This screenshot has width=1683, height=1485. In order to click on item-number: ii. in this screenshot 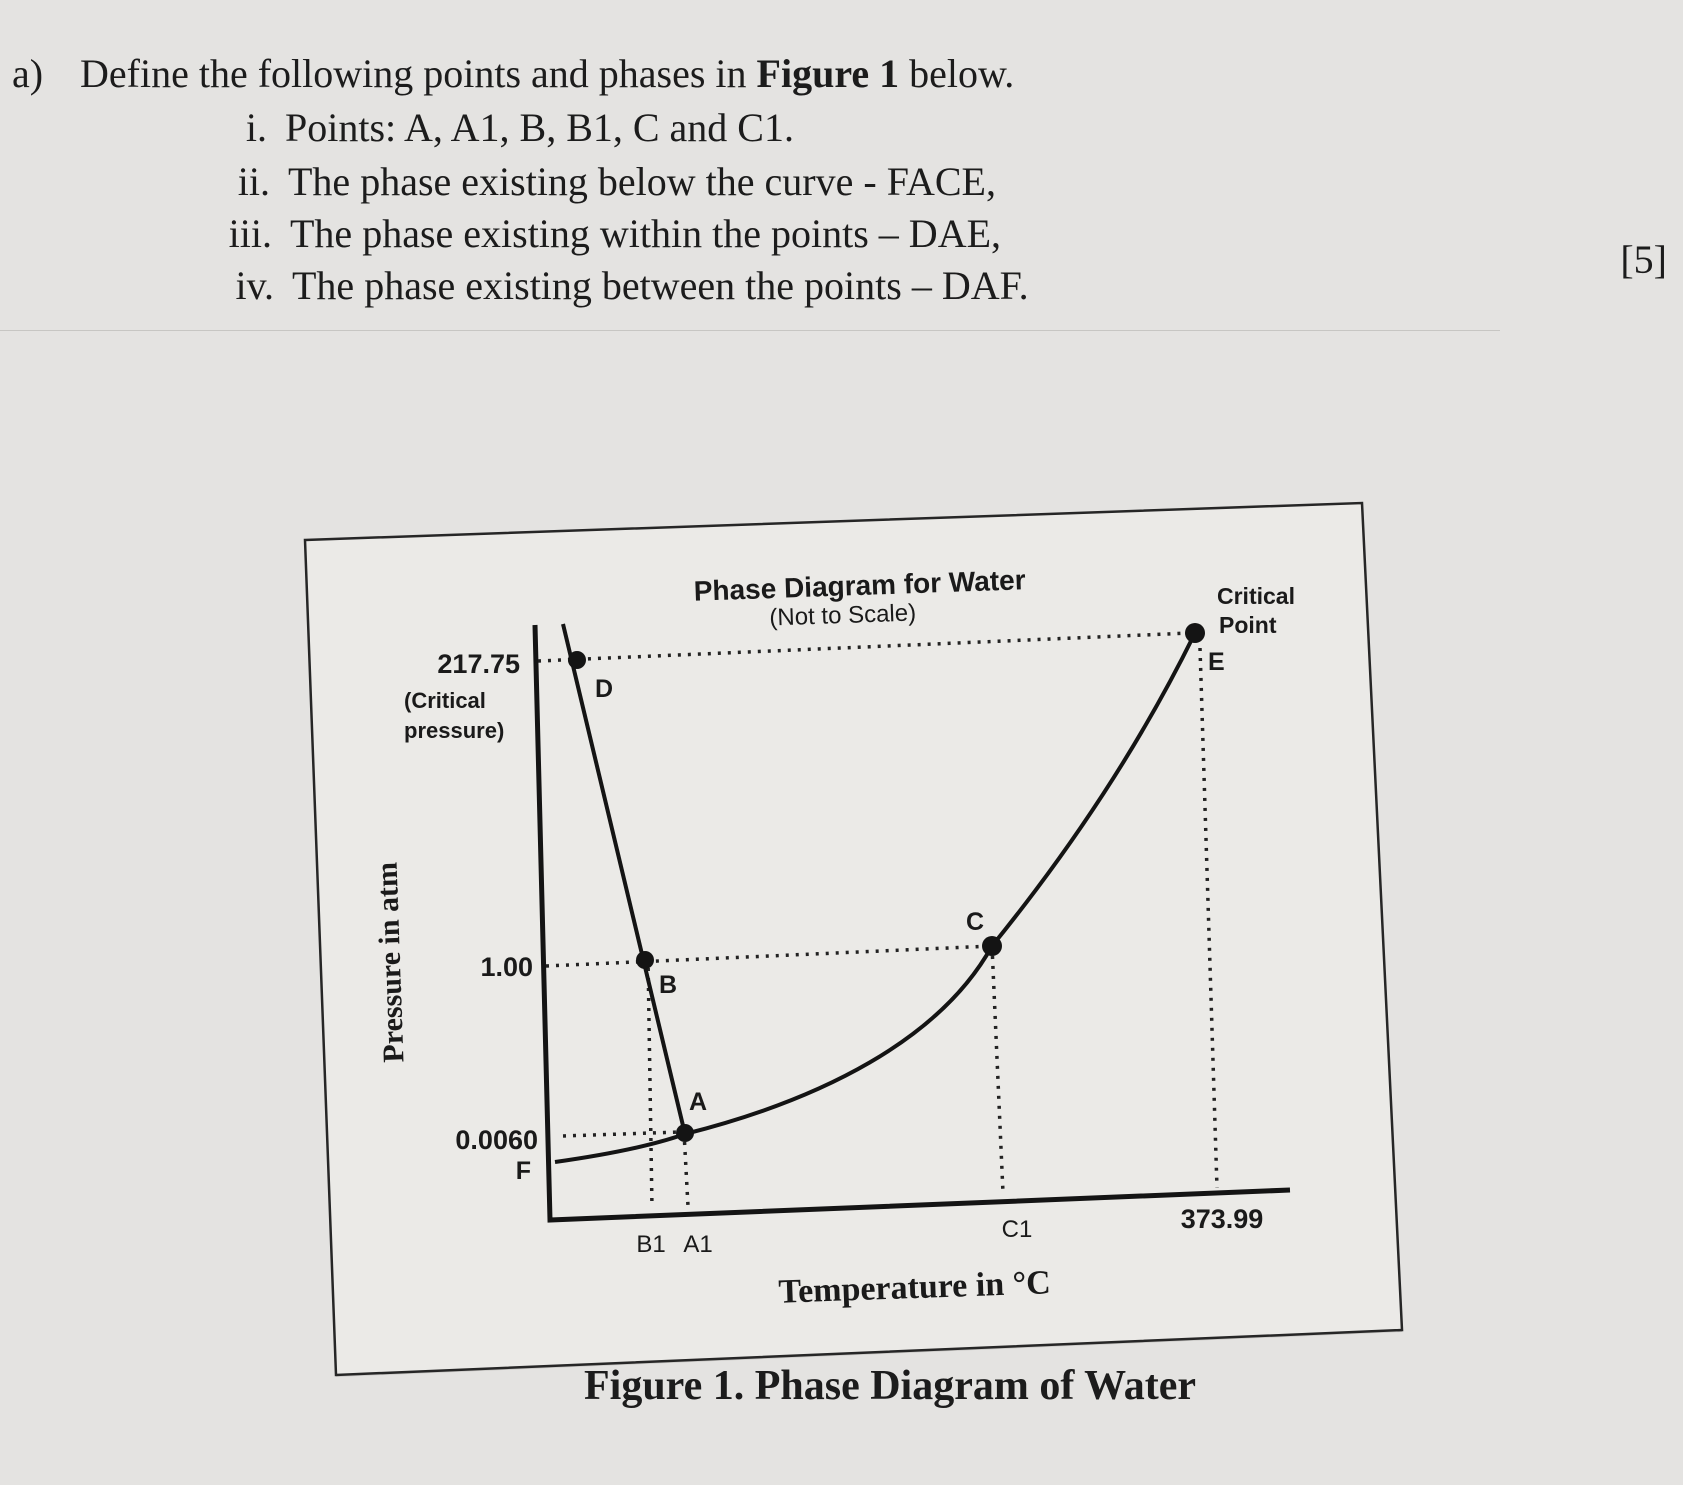, I will do `click(253, 181)`.